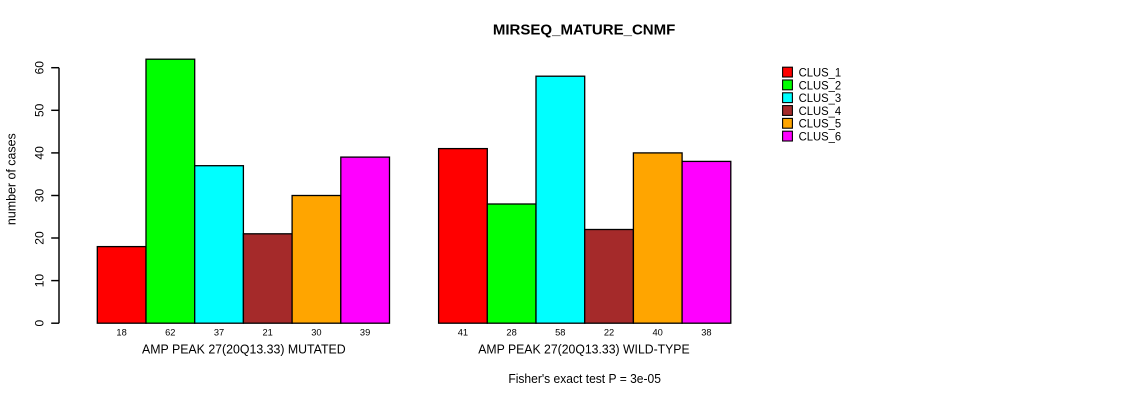 The height and width of the screenshot is (400, 1140). Describe the element at coordinates (820, 124) in the screenshot. I see `svg-text: CLUS_5` at that location.